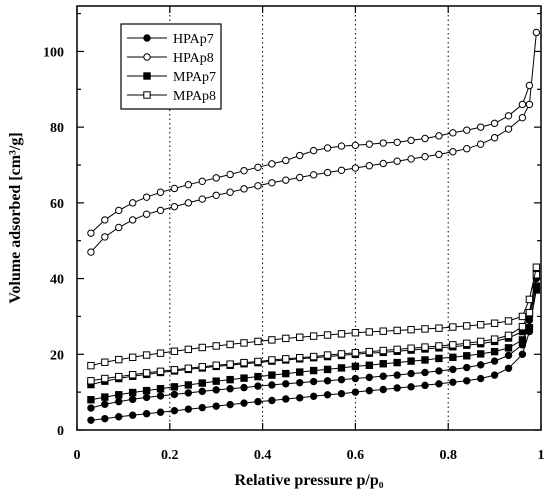 The width and height of the screenshot is (550, 493). Describe the element at coordinates (53, 52) in the screenshot. I see `y-tick-label: 100` at that location.